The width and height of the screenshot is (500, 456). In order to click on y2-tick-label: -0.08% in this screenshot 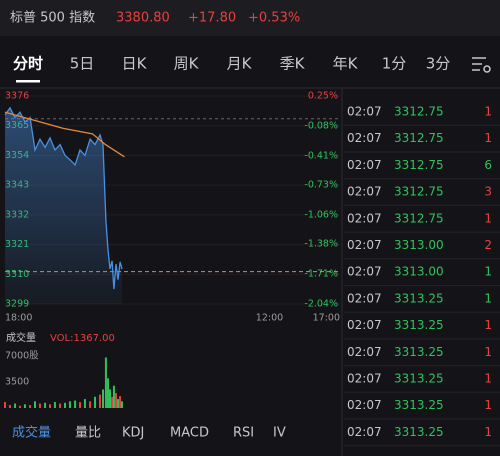, I will do `click(321, 125)`.